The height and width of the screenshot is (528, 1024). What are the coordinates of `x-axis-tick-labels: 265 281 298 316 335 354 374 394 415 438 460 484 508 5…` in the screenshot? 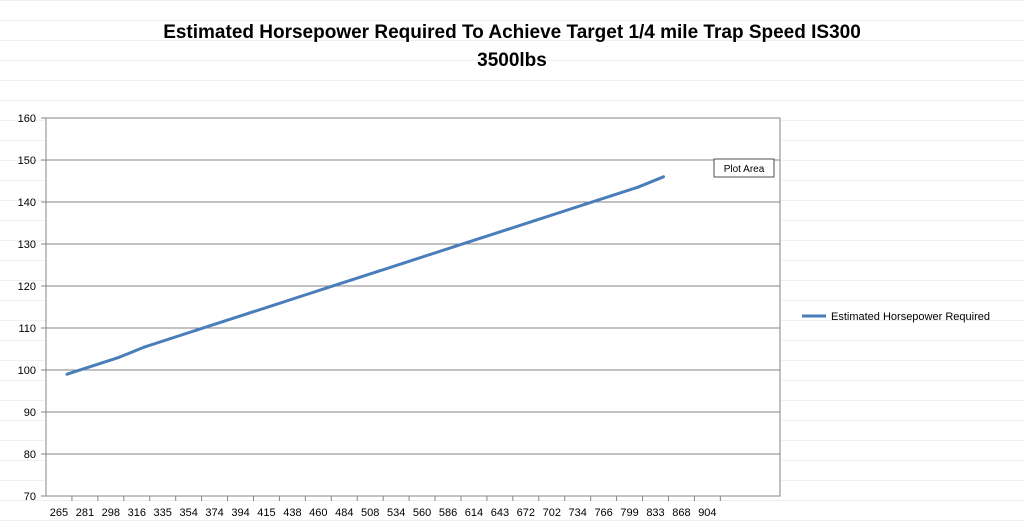 It's located at (385, 507).